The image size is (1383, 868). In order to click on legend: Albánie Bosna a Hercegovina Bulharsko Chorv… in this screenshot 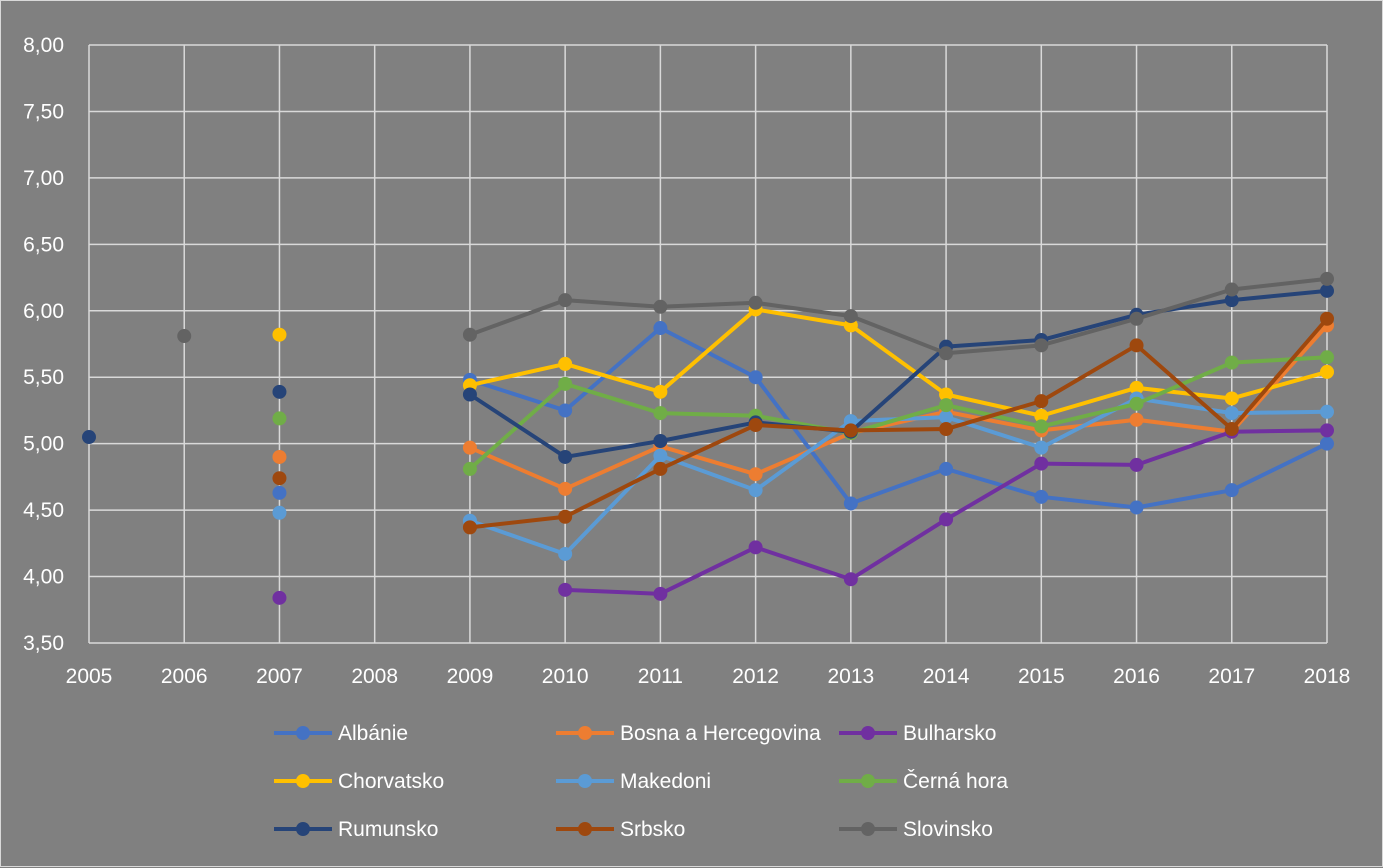, I will do `click(641, 781)`.